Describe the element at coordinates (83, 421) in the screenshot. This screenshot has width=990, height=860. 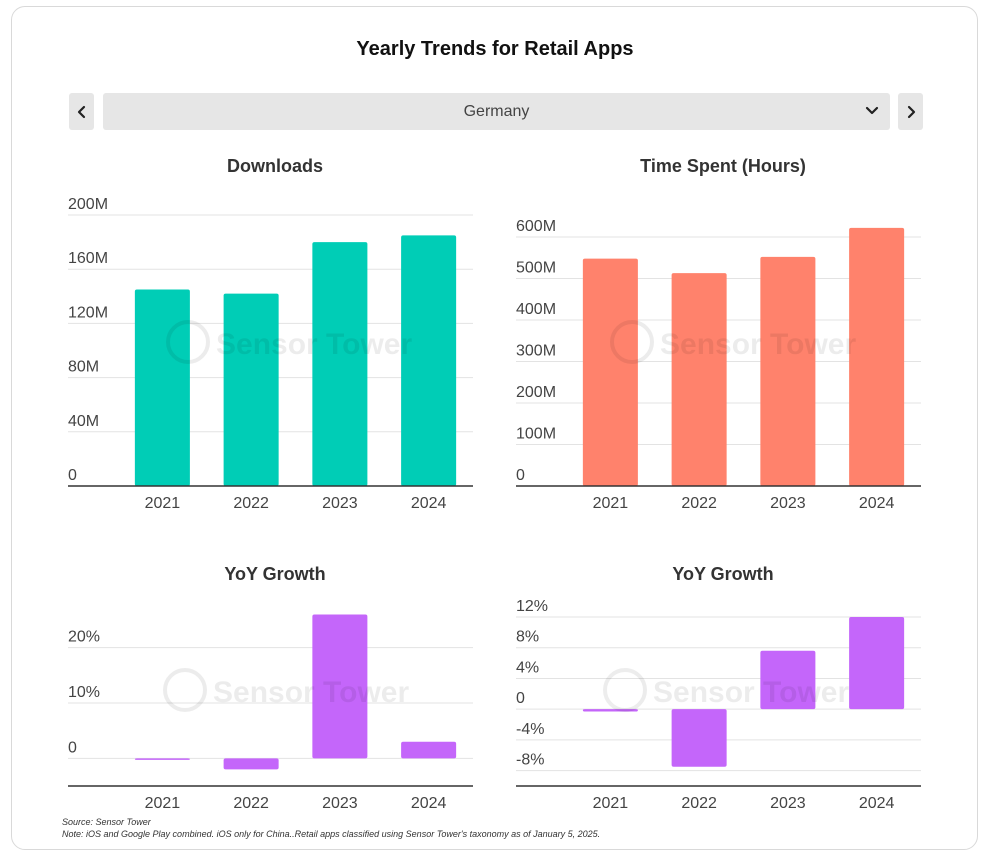
I see `y-tick-label: 40M` at that location.